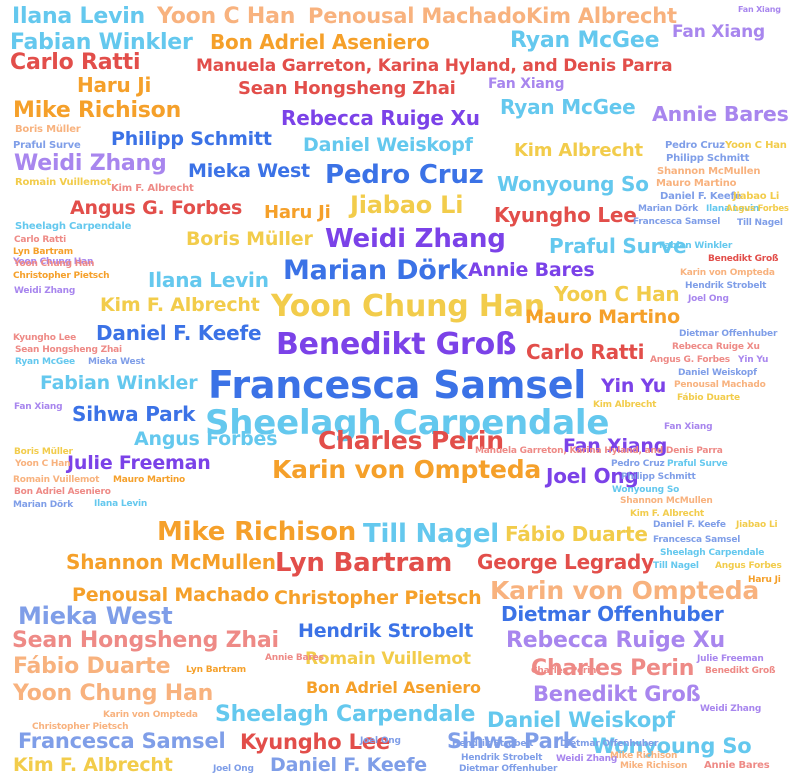  What do you see at coordinates (121, 504) in the screenshot?
I see `cloud-word: Ilana Levin` at bounding box center [121, 504].